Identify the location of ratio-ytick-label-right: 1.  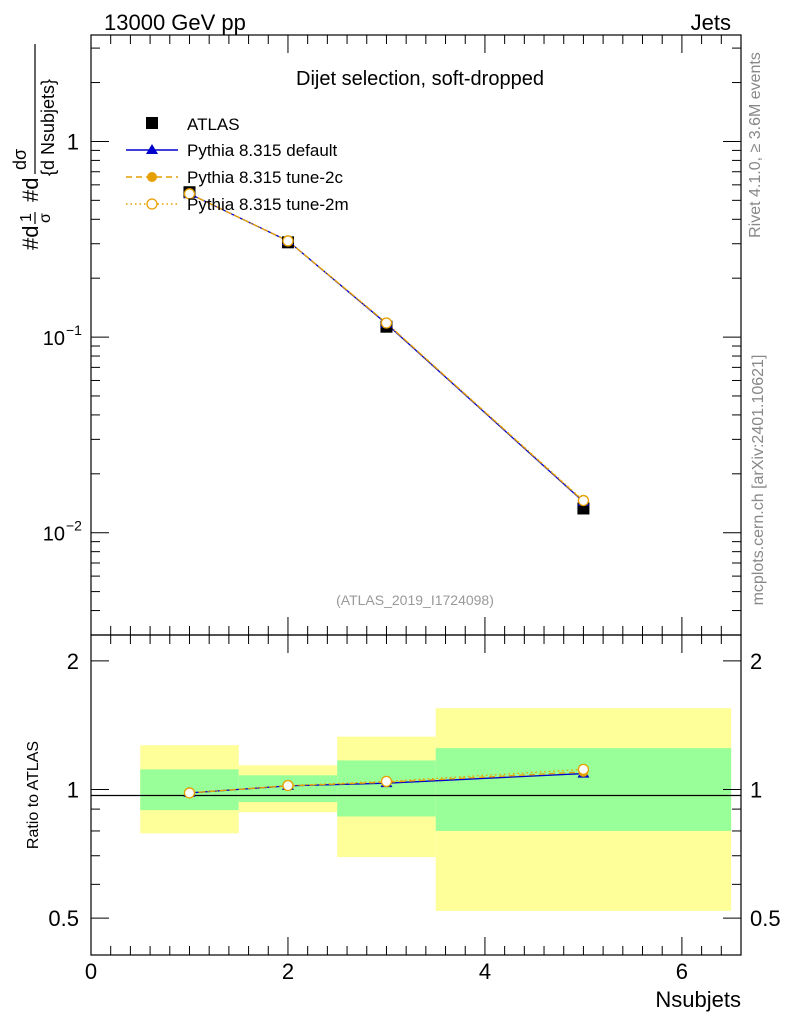
(756, 790).